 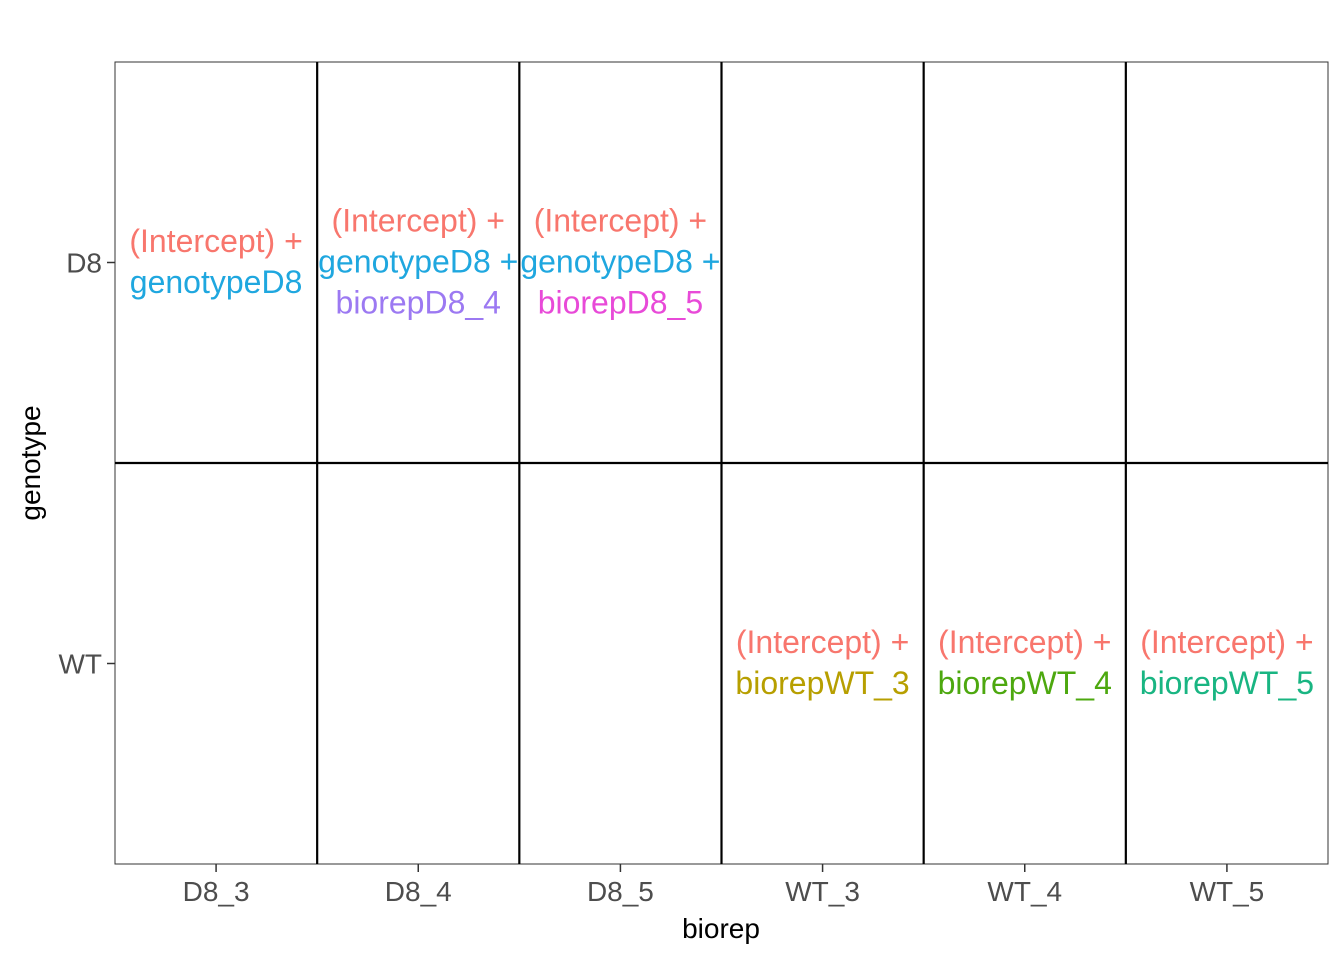 I want to click on cell-label: (Intercept) + genotypeD8 + biorepD8_5, so click(x=620, y=262).